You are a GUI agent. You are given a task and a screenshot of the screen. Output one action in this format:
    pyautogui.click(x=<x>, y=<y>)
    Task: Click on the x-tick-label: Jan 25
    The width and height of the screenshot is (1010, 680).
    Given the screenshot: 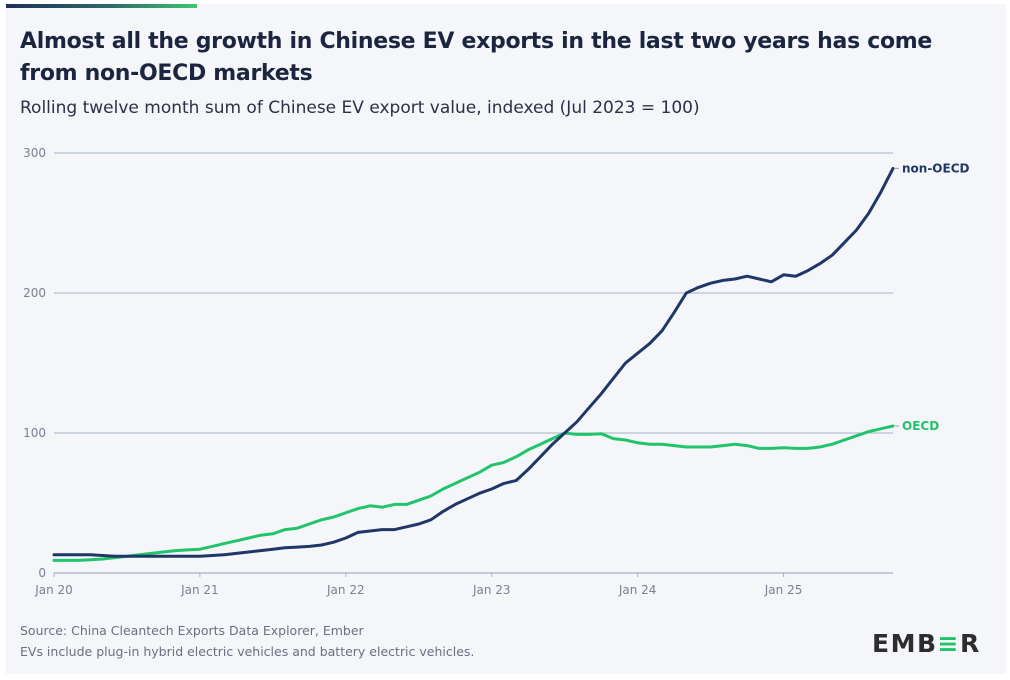 What is the action you would take?
    pyautogui.click(x=783, y=590)
    